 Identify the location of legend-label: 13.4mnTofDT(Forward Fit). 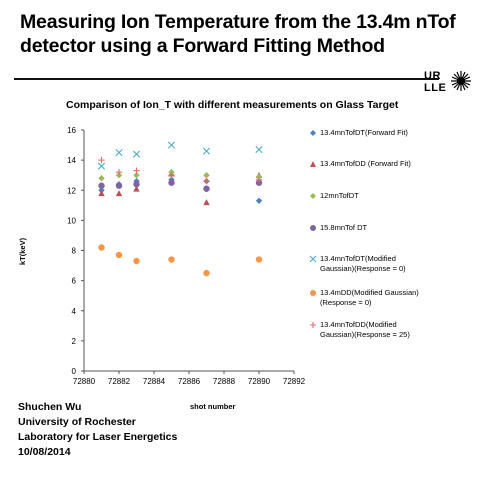
(364, 132).